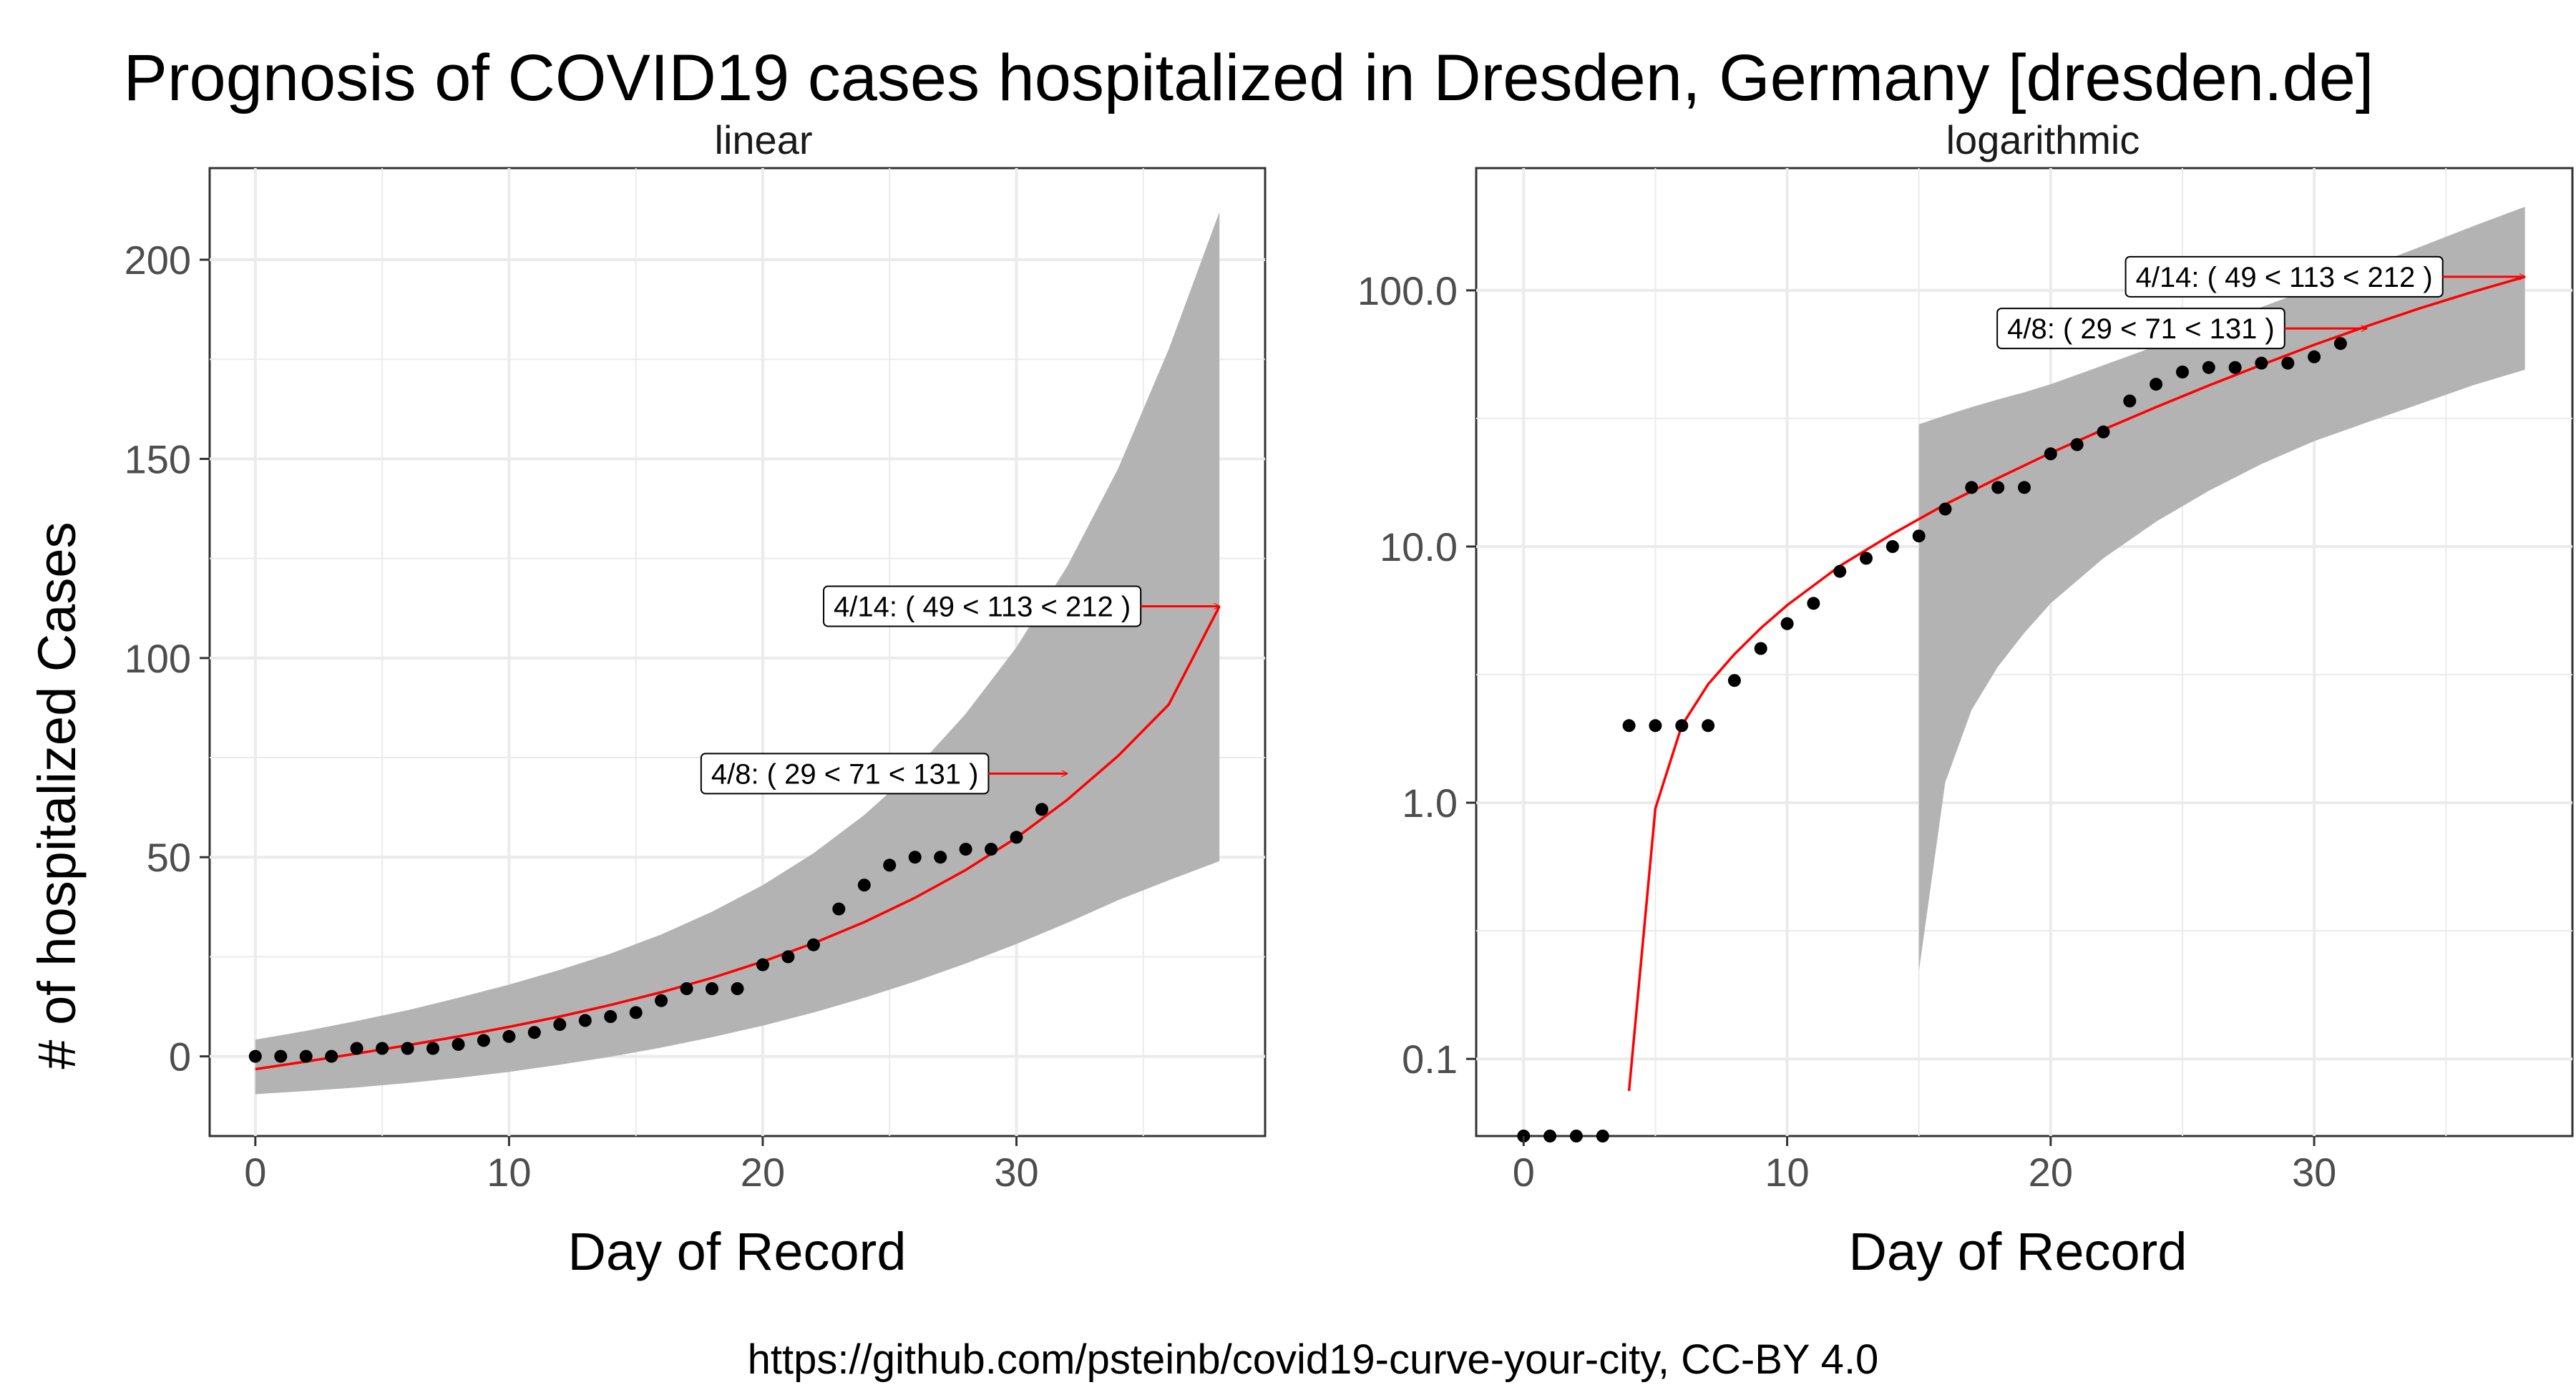 This screenshot has height=1395, width=2576. What do you see at coordinates (1430, 803) in the screenshot?
I see `y-tick-label: 1.0` at bounding box center [1430, 803].